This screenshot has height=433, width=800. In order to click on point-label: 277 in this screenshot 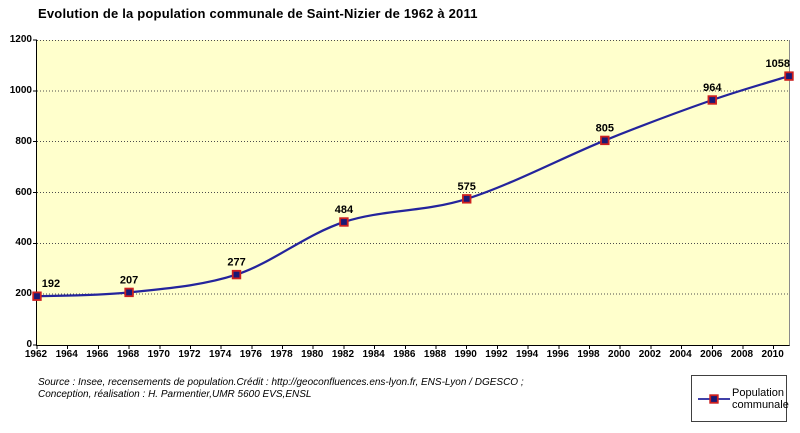, I will do `click(236, 263)`.